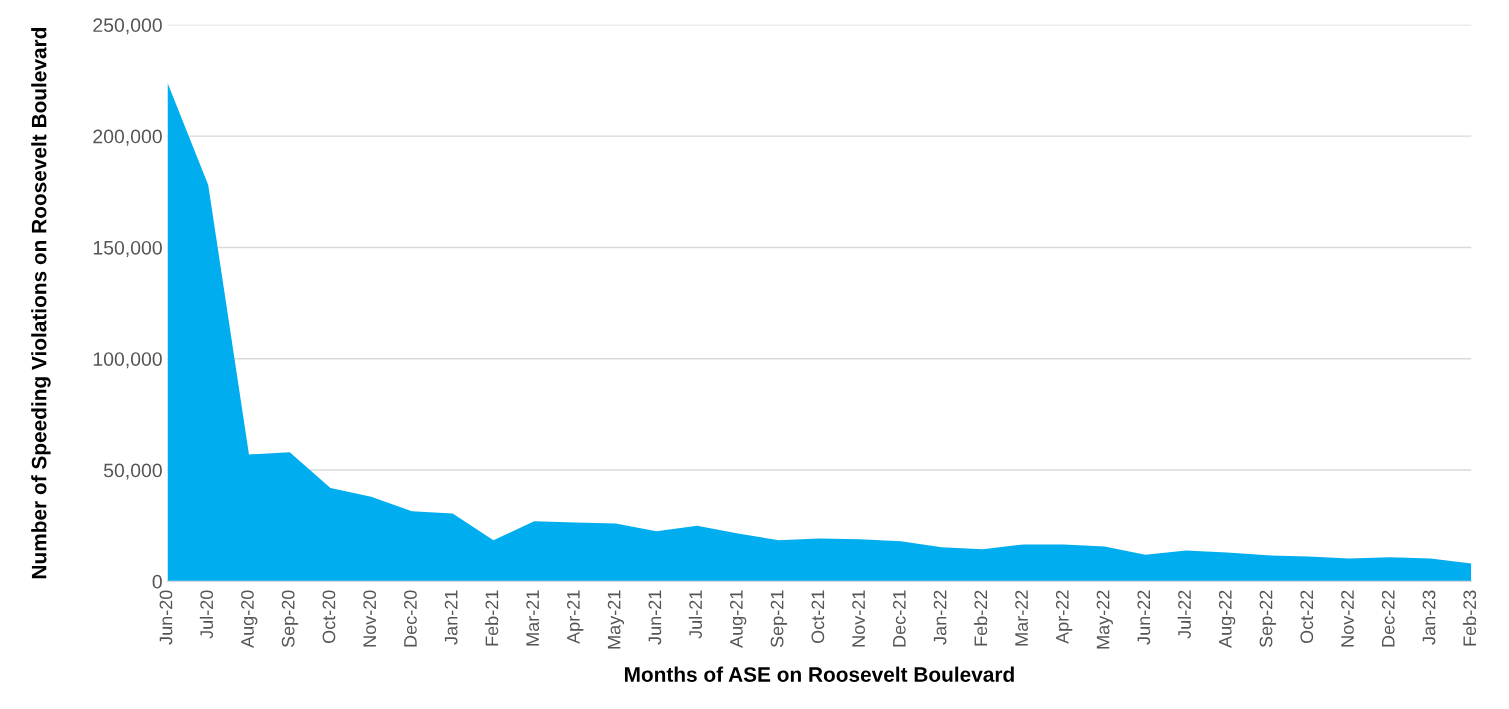 Image resolution: width=1509 pixels, height=709 pixels. Describe the element at coordinates (1307, 617) in the screenshot. I see `x-tick-label: Oct-22` at that location.